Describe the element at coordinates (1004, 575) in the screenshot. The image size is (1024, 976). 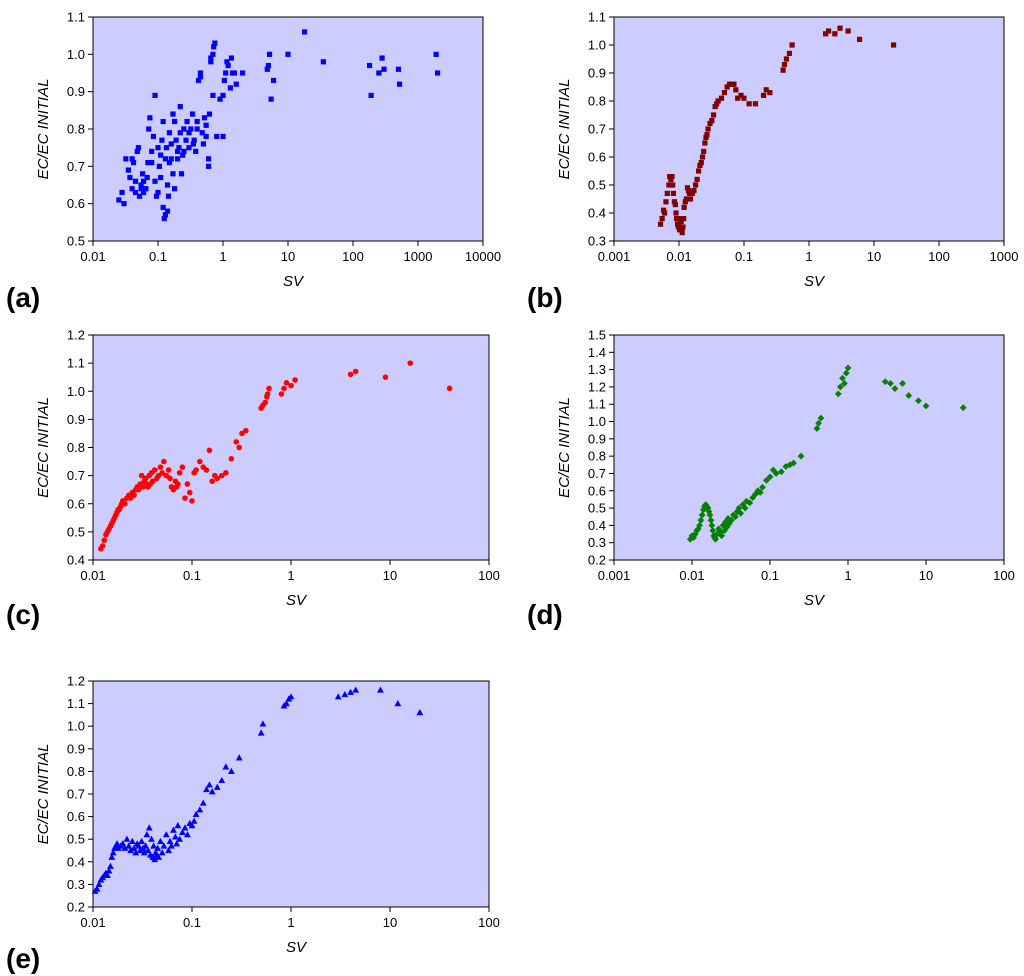
I see `x-tick-label: 100` at that location.